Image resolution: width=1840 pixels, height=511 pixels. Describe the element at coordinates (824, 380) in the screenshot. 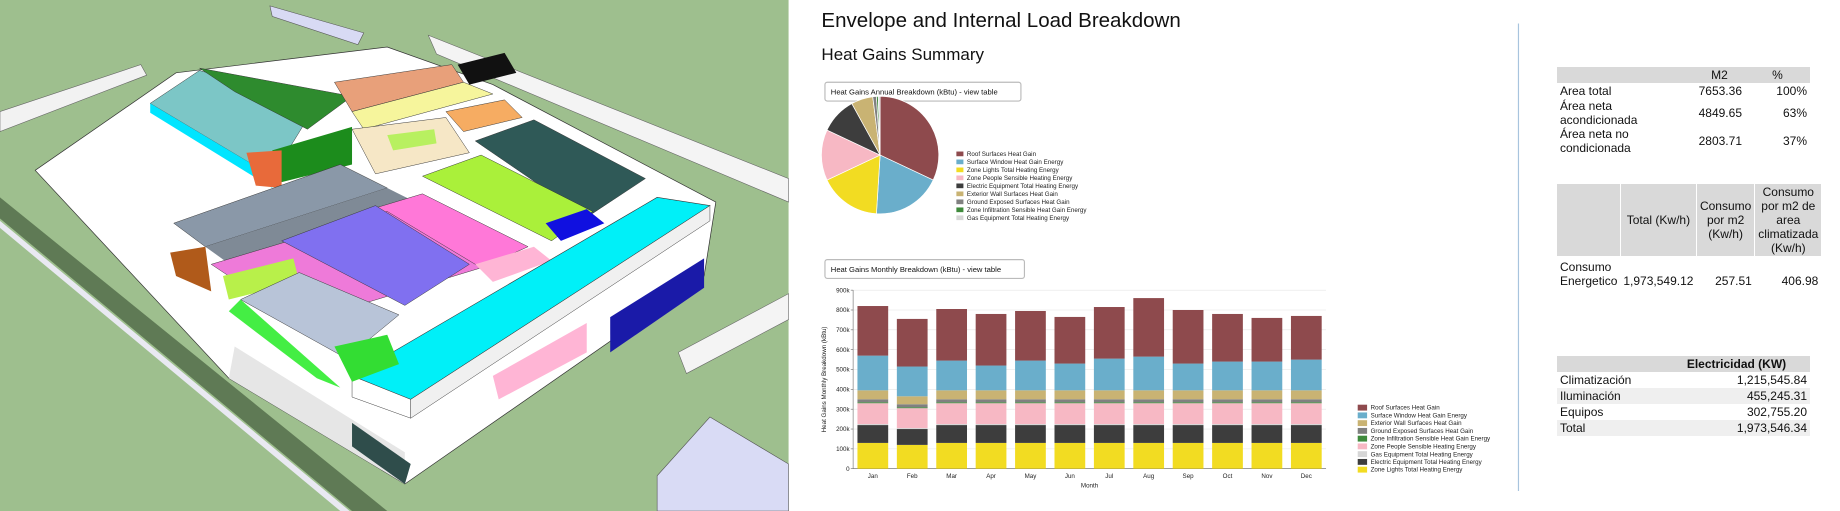

I see `y-axis-label: Heat Gains Monthly Breakdown (kBtu)` at that location.